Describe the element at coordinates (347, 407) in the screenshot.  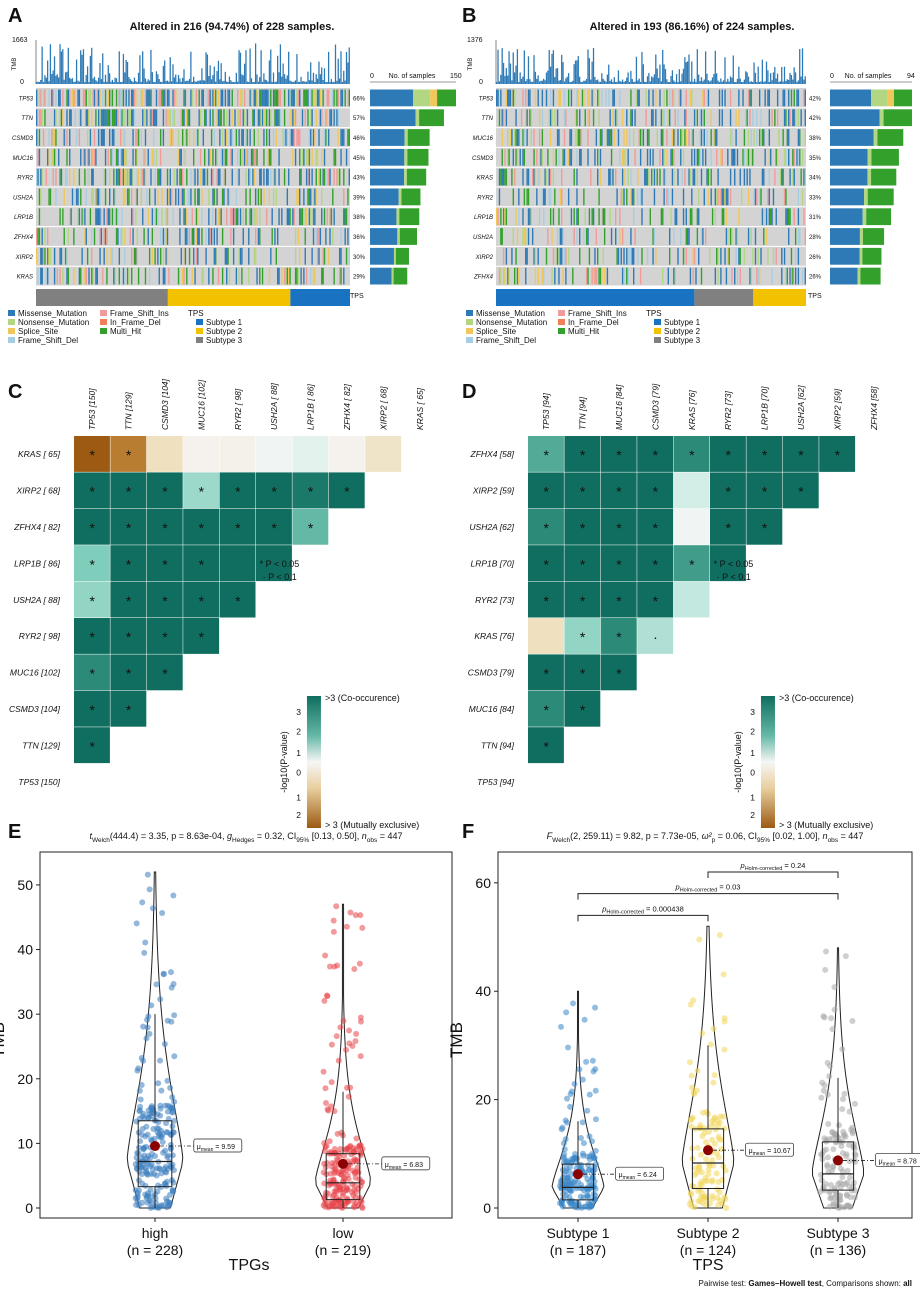
I see `heatmap-column-label: ZFHX4 [ 82]` at that location.